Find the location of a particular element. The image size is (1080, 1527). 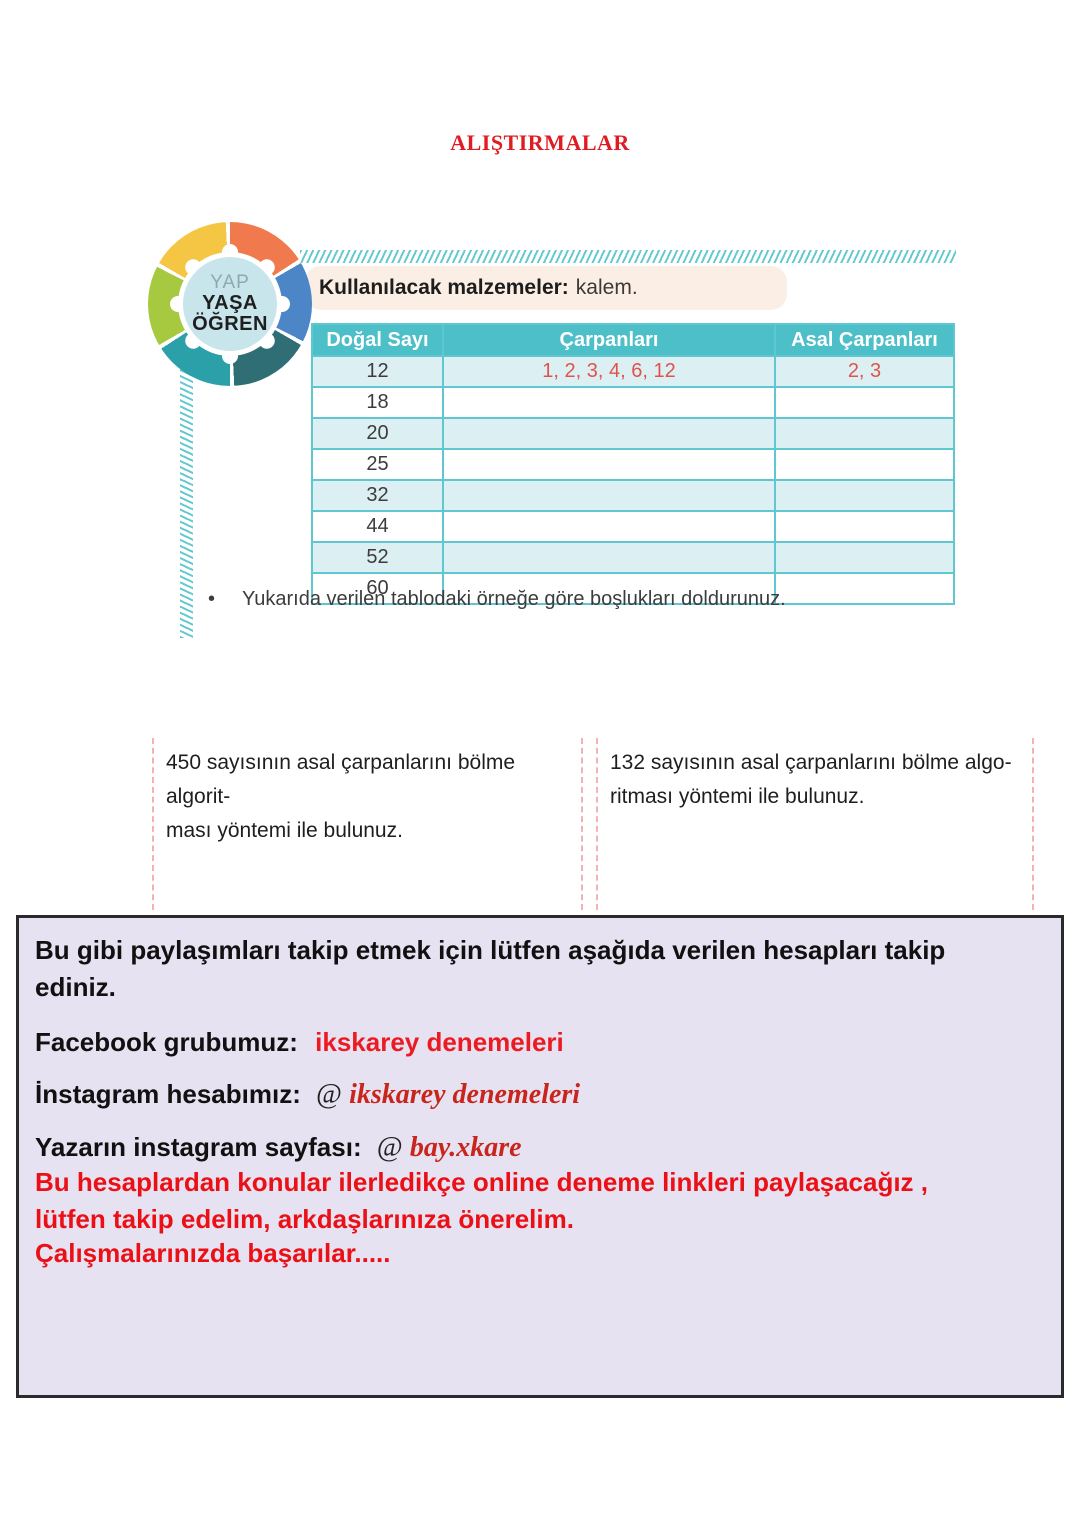

table-row: 52 is located at coordinates (633, 557).